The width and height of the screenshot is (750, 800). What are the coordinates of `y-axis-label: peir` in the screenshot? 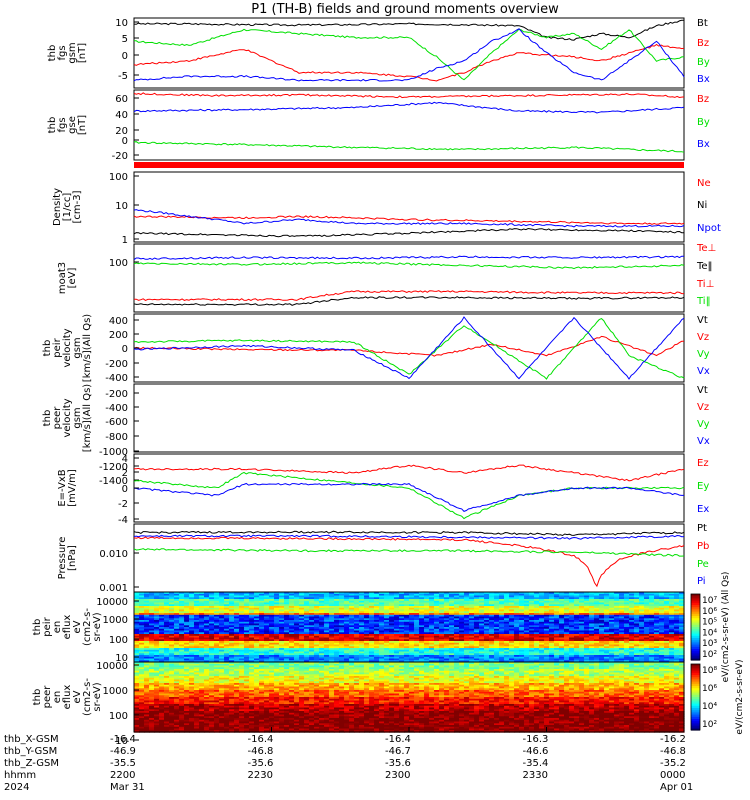 It's located at (57, 347).